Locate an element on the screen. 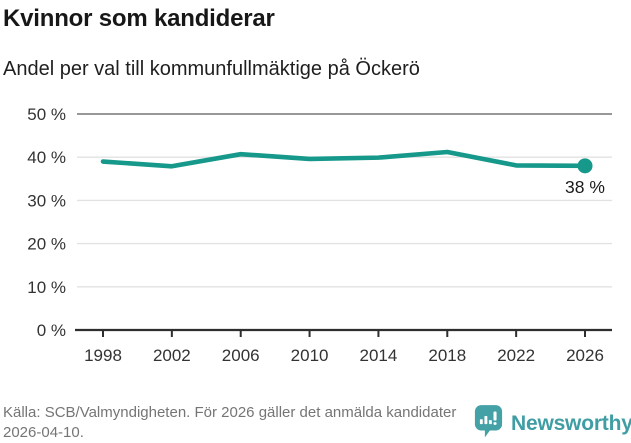 This screenshot has width=631, height=443. x-tick-label: 2010 is located at coordinates (310, 355).